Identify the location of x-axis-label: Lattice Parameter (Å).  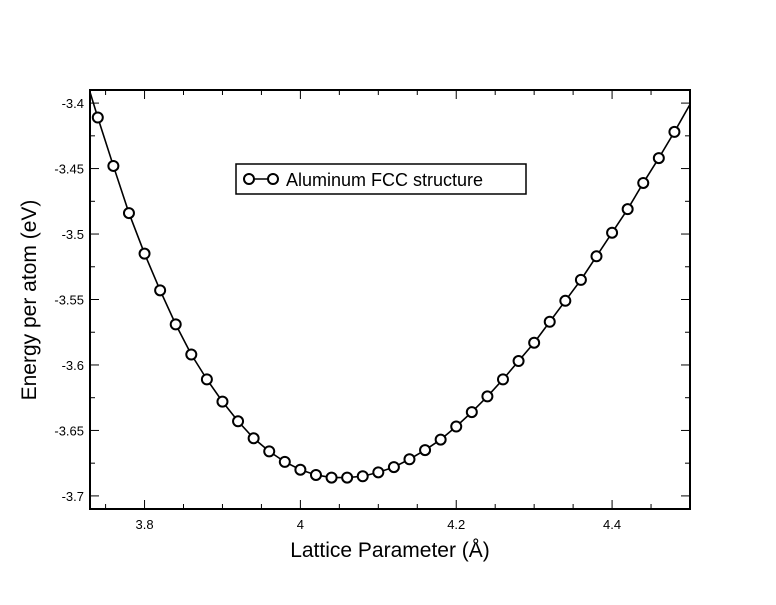
(390, 550).